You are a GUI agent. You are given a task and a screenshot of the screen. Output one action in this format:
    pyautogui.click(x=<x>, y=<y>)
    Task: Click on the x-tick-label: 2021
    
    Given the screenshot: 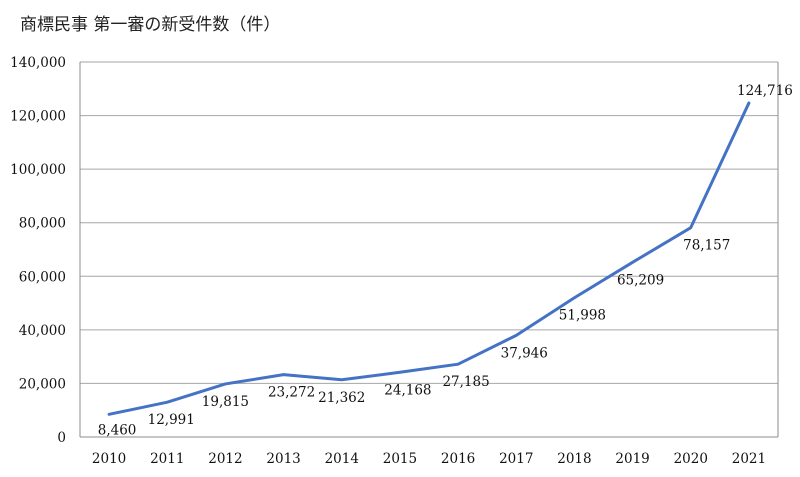 What is the action you would take?
    pyautogui.click(x=749, y=459)
    